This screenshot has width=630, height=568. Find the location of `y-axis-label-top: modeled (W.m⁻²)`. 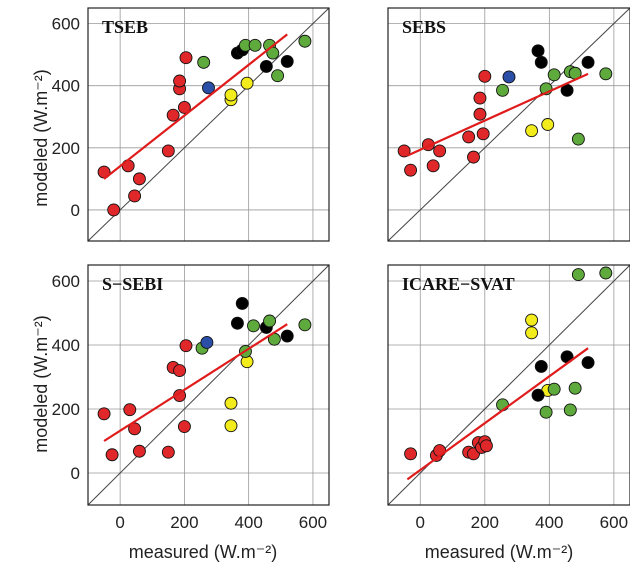

y-axis-label-top: modeled (W.m⁻²) is located at coordinates (41, 138).